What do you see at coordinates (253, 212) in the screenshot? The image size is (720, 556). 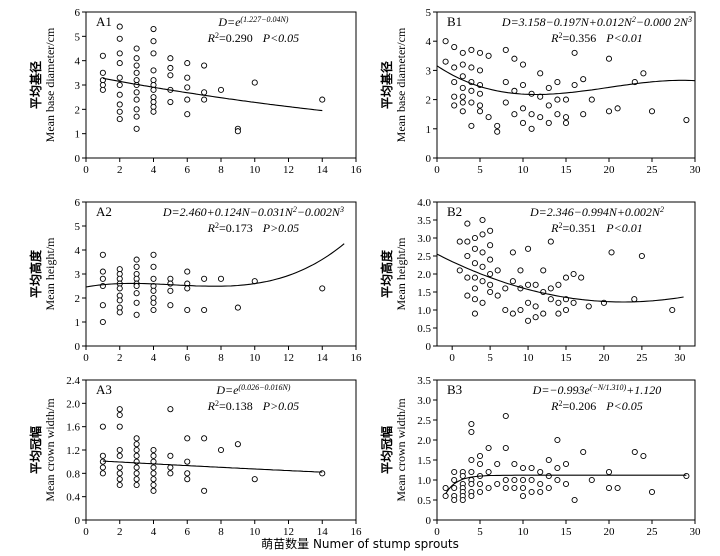 I see `fit-equation: D=2.460+0.124N−0.031N2−0.002N3` at bounding box center [253, 212].